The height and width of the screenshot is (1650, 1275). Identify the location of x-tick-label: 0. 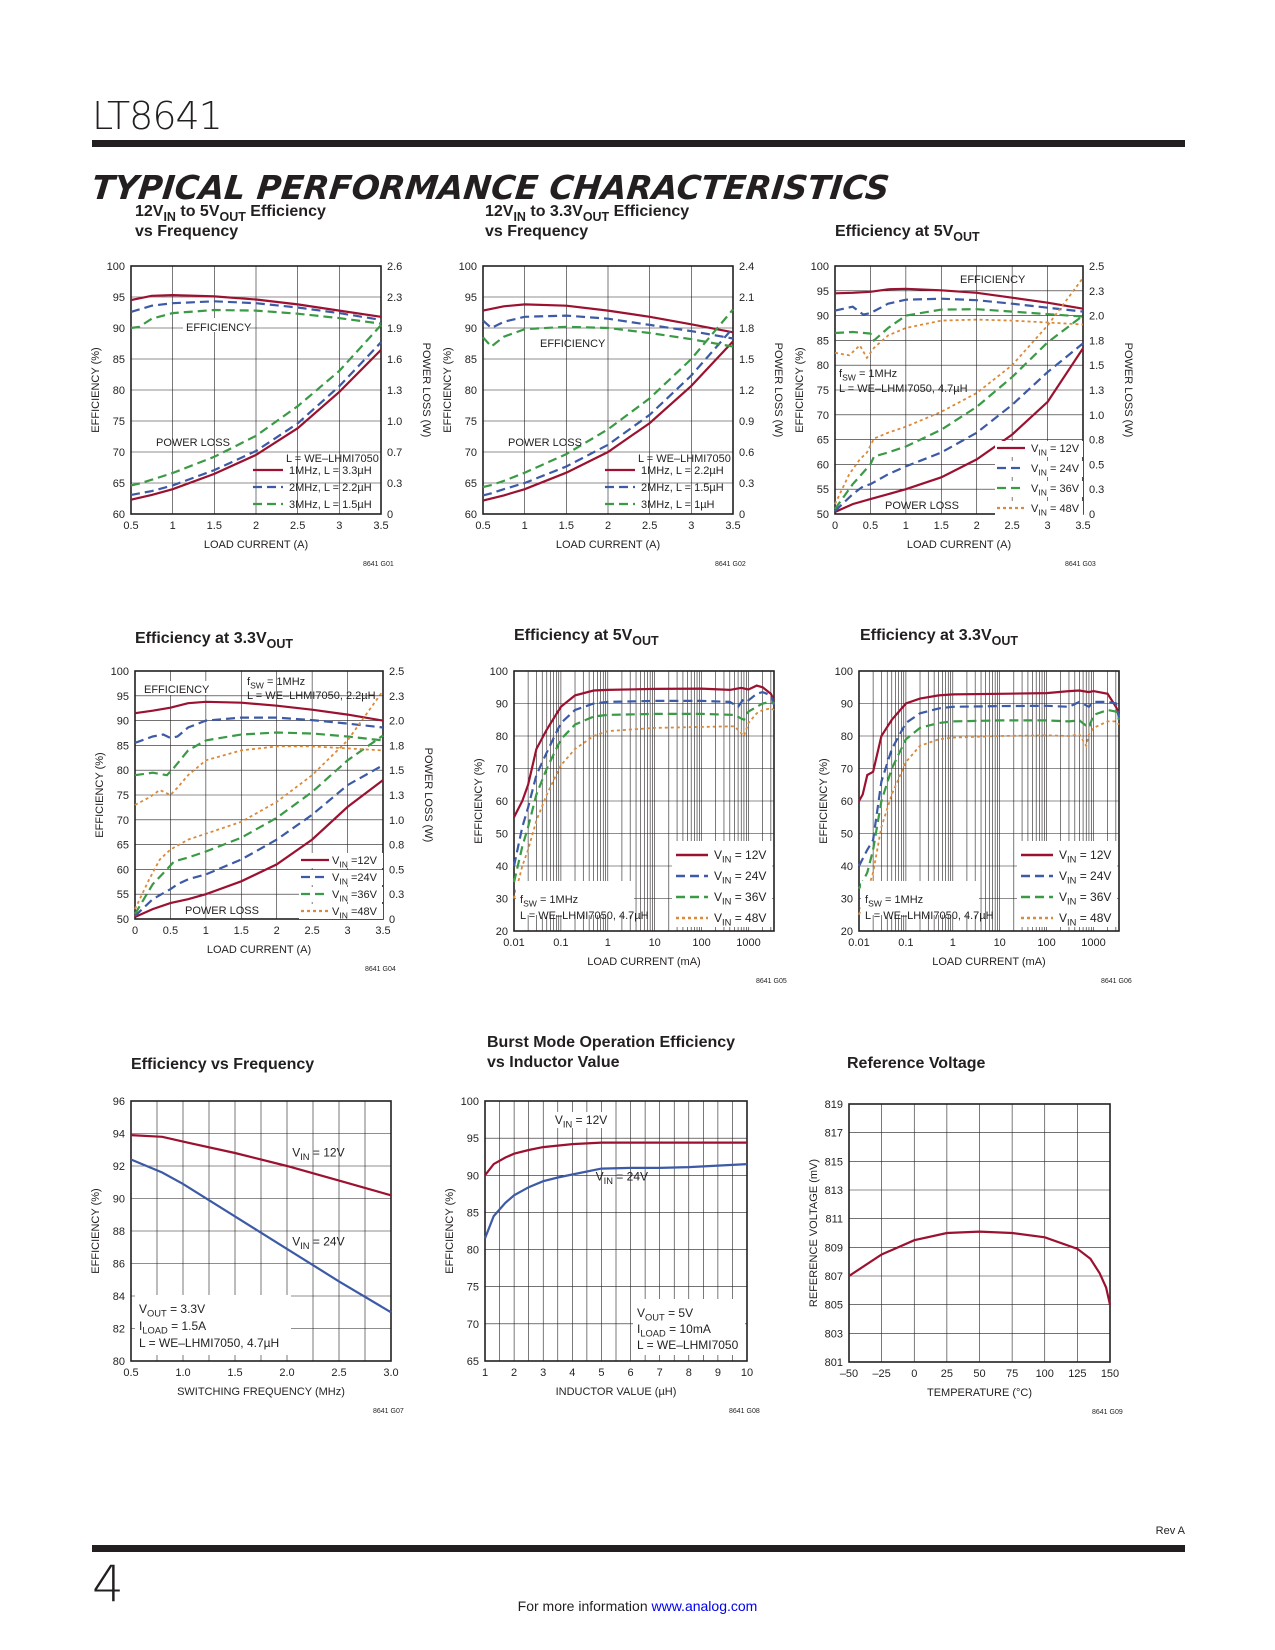
(135, 931).